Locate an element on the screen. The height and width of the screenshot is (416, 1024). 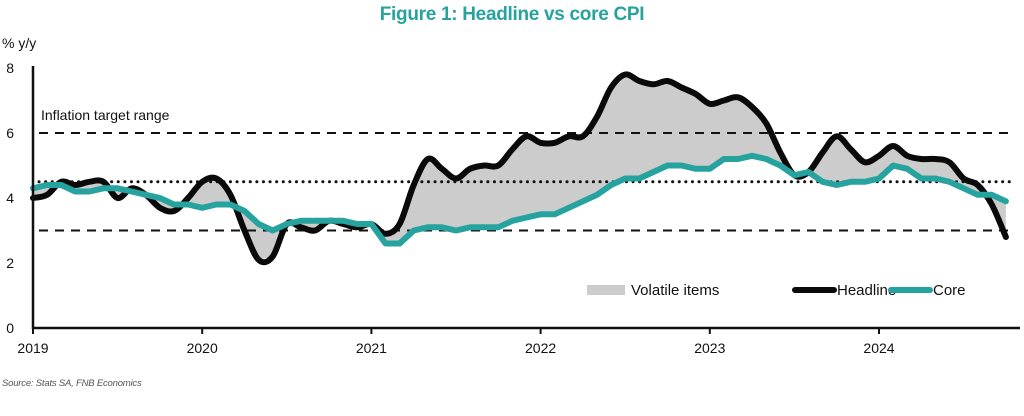
target-range-annotation: Inflation target range is located at coordinates (105, 115).